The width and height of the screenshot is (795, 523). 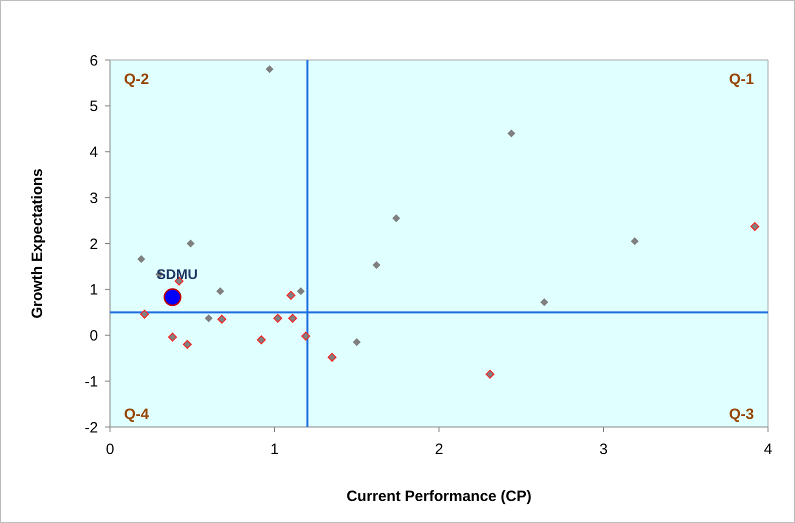 I want to click on x-tick-label: 1, so click(x=274, y=449).